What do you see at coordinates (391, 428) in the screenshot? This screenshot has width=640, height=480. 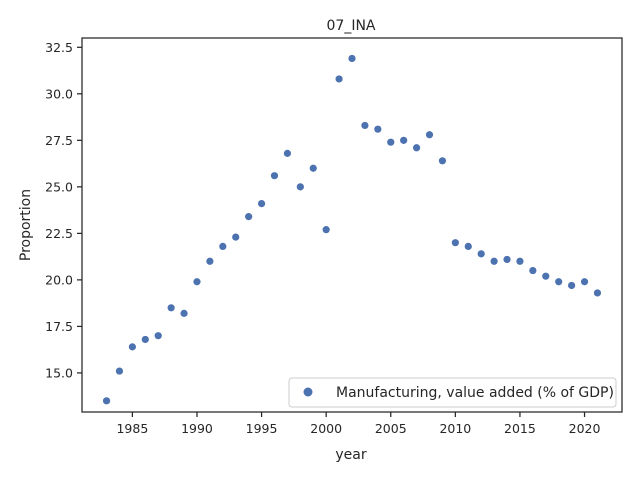 I see `x-tick-label: 2005` at bounding box center [391, 428].